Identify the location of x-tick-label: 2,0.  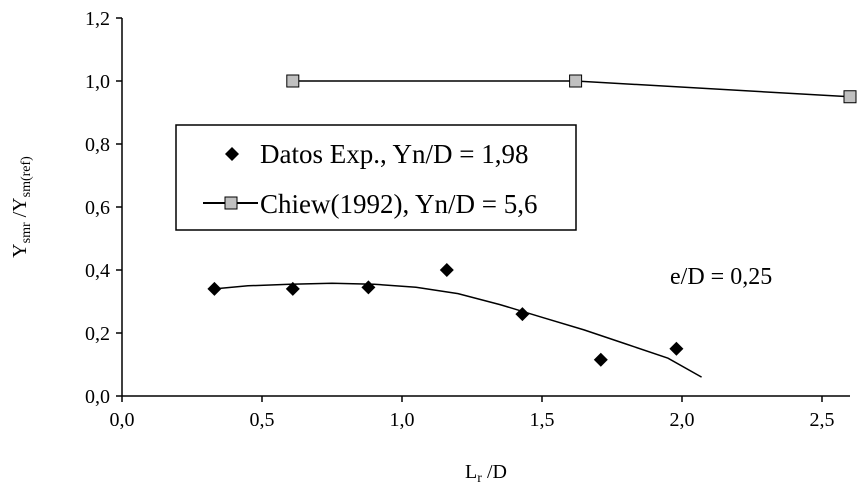
(682, 420).